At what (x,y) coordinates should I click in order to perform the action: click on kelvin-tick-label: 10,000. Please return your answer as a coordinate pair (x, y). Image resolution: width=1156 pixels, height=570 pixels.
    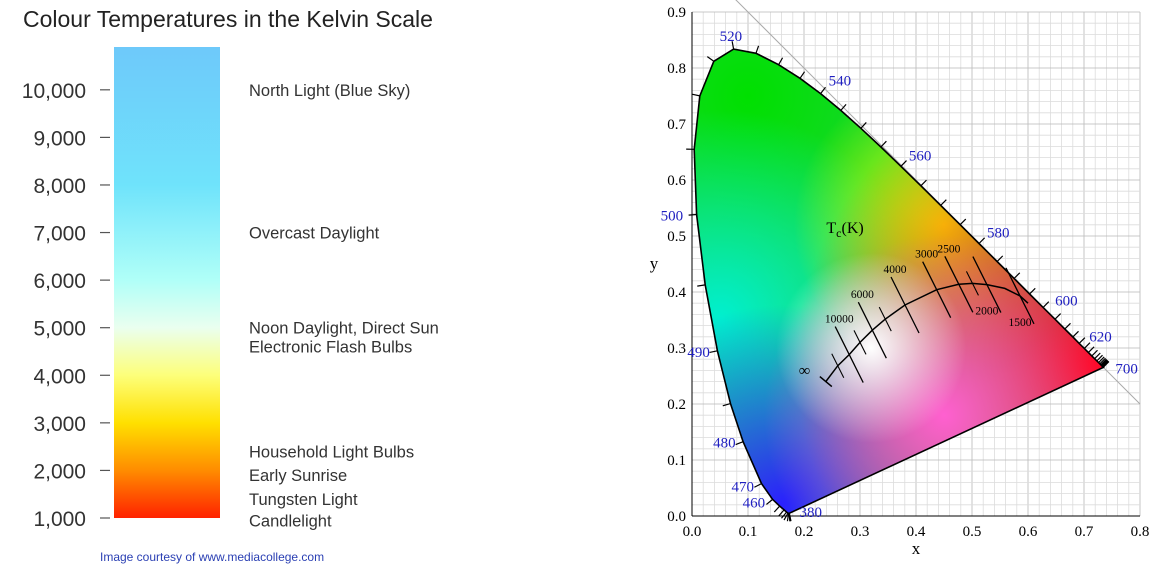
    Looking at the image, I should click on (54, 91).